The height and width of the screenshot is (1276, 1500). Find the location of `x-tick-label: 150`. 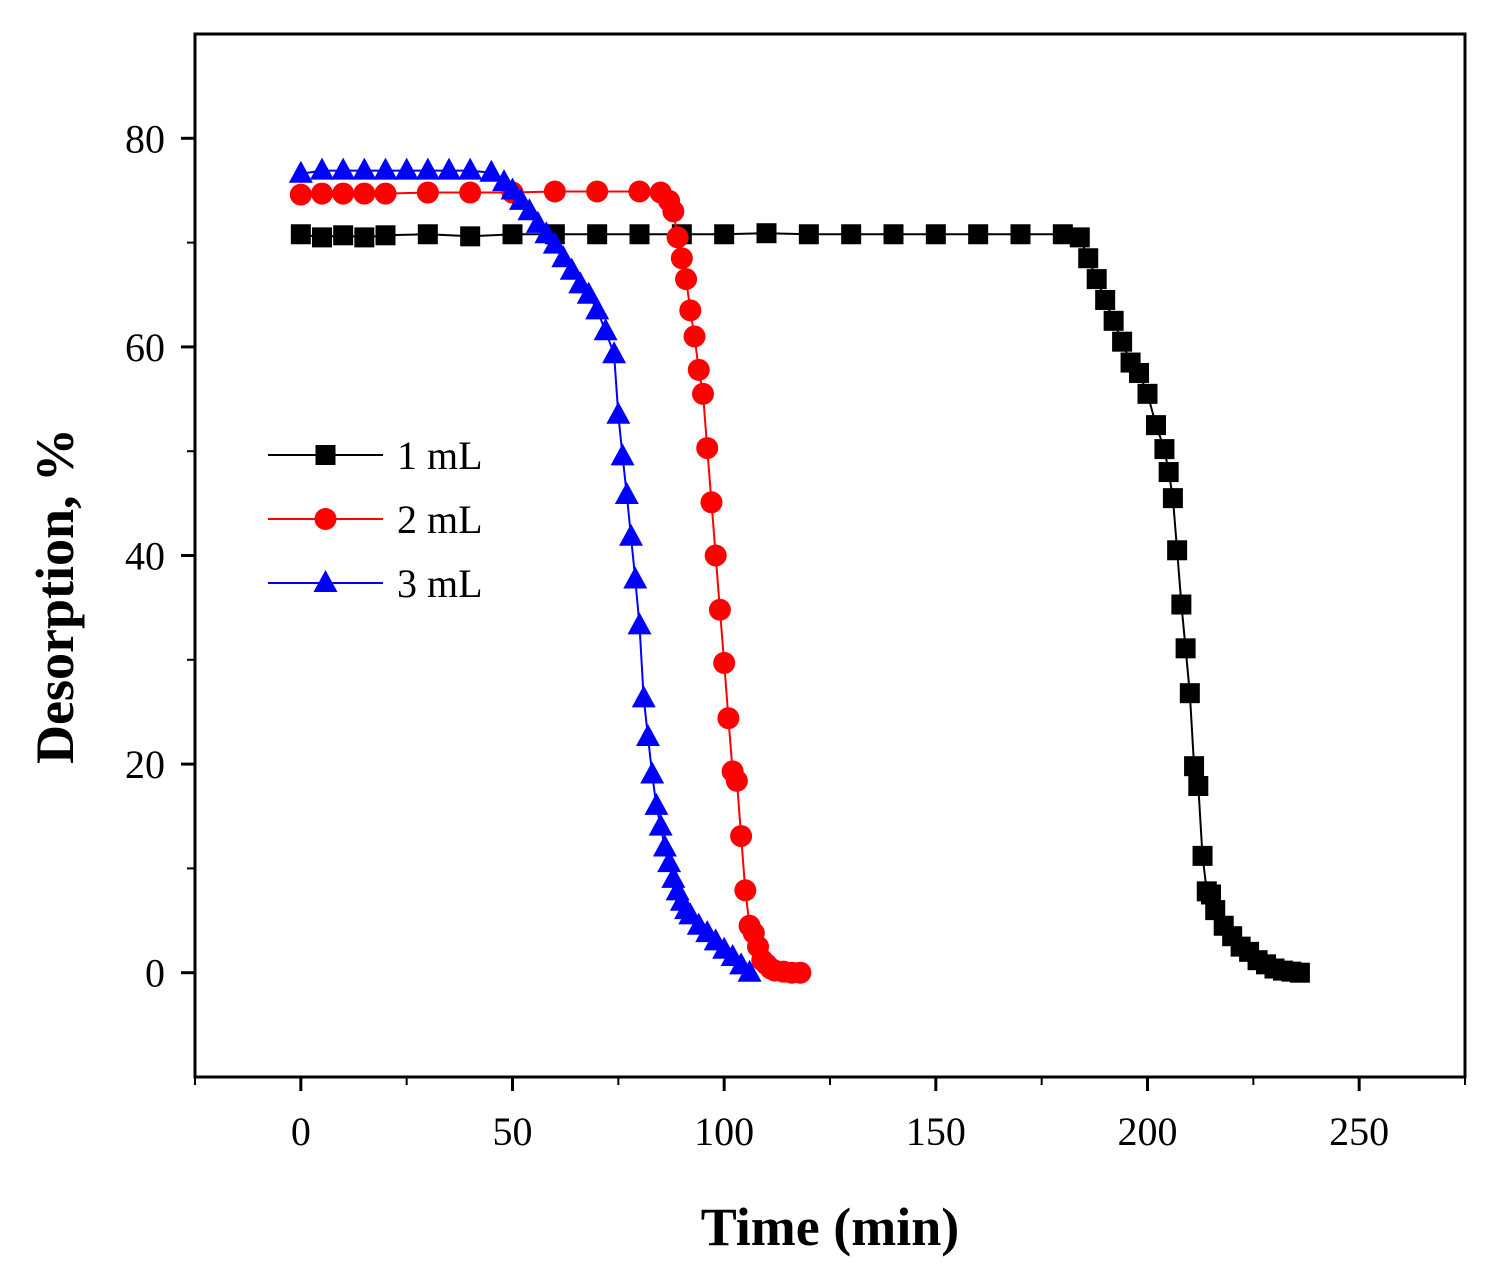

x-tick-label: 150 is located at coordinates (936, 1131).